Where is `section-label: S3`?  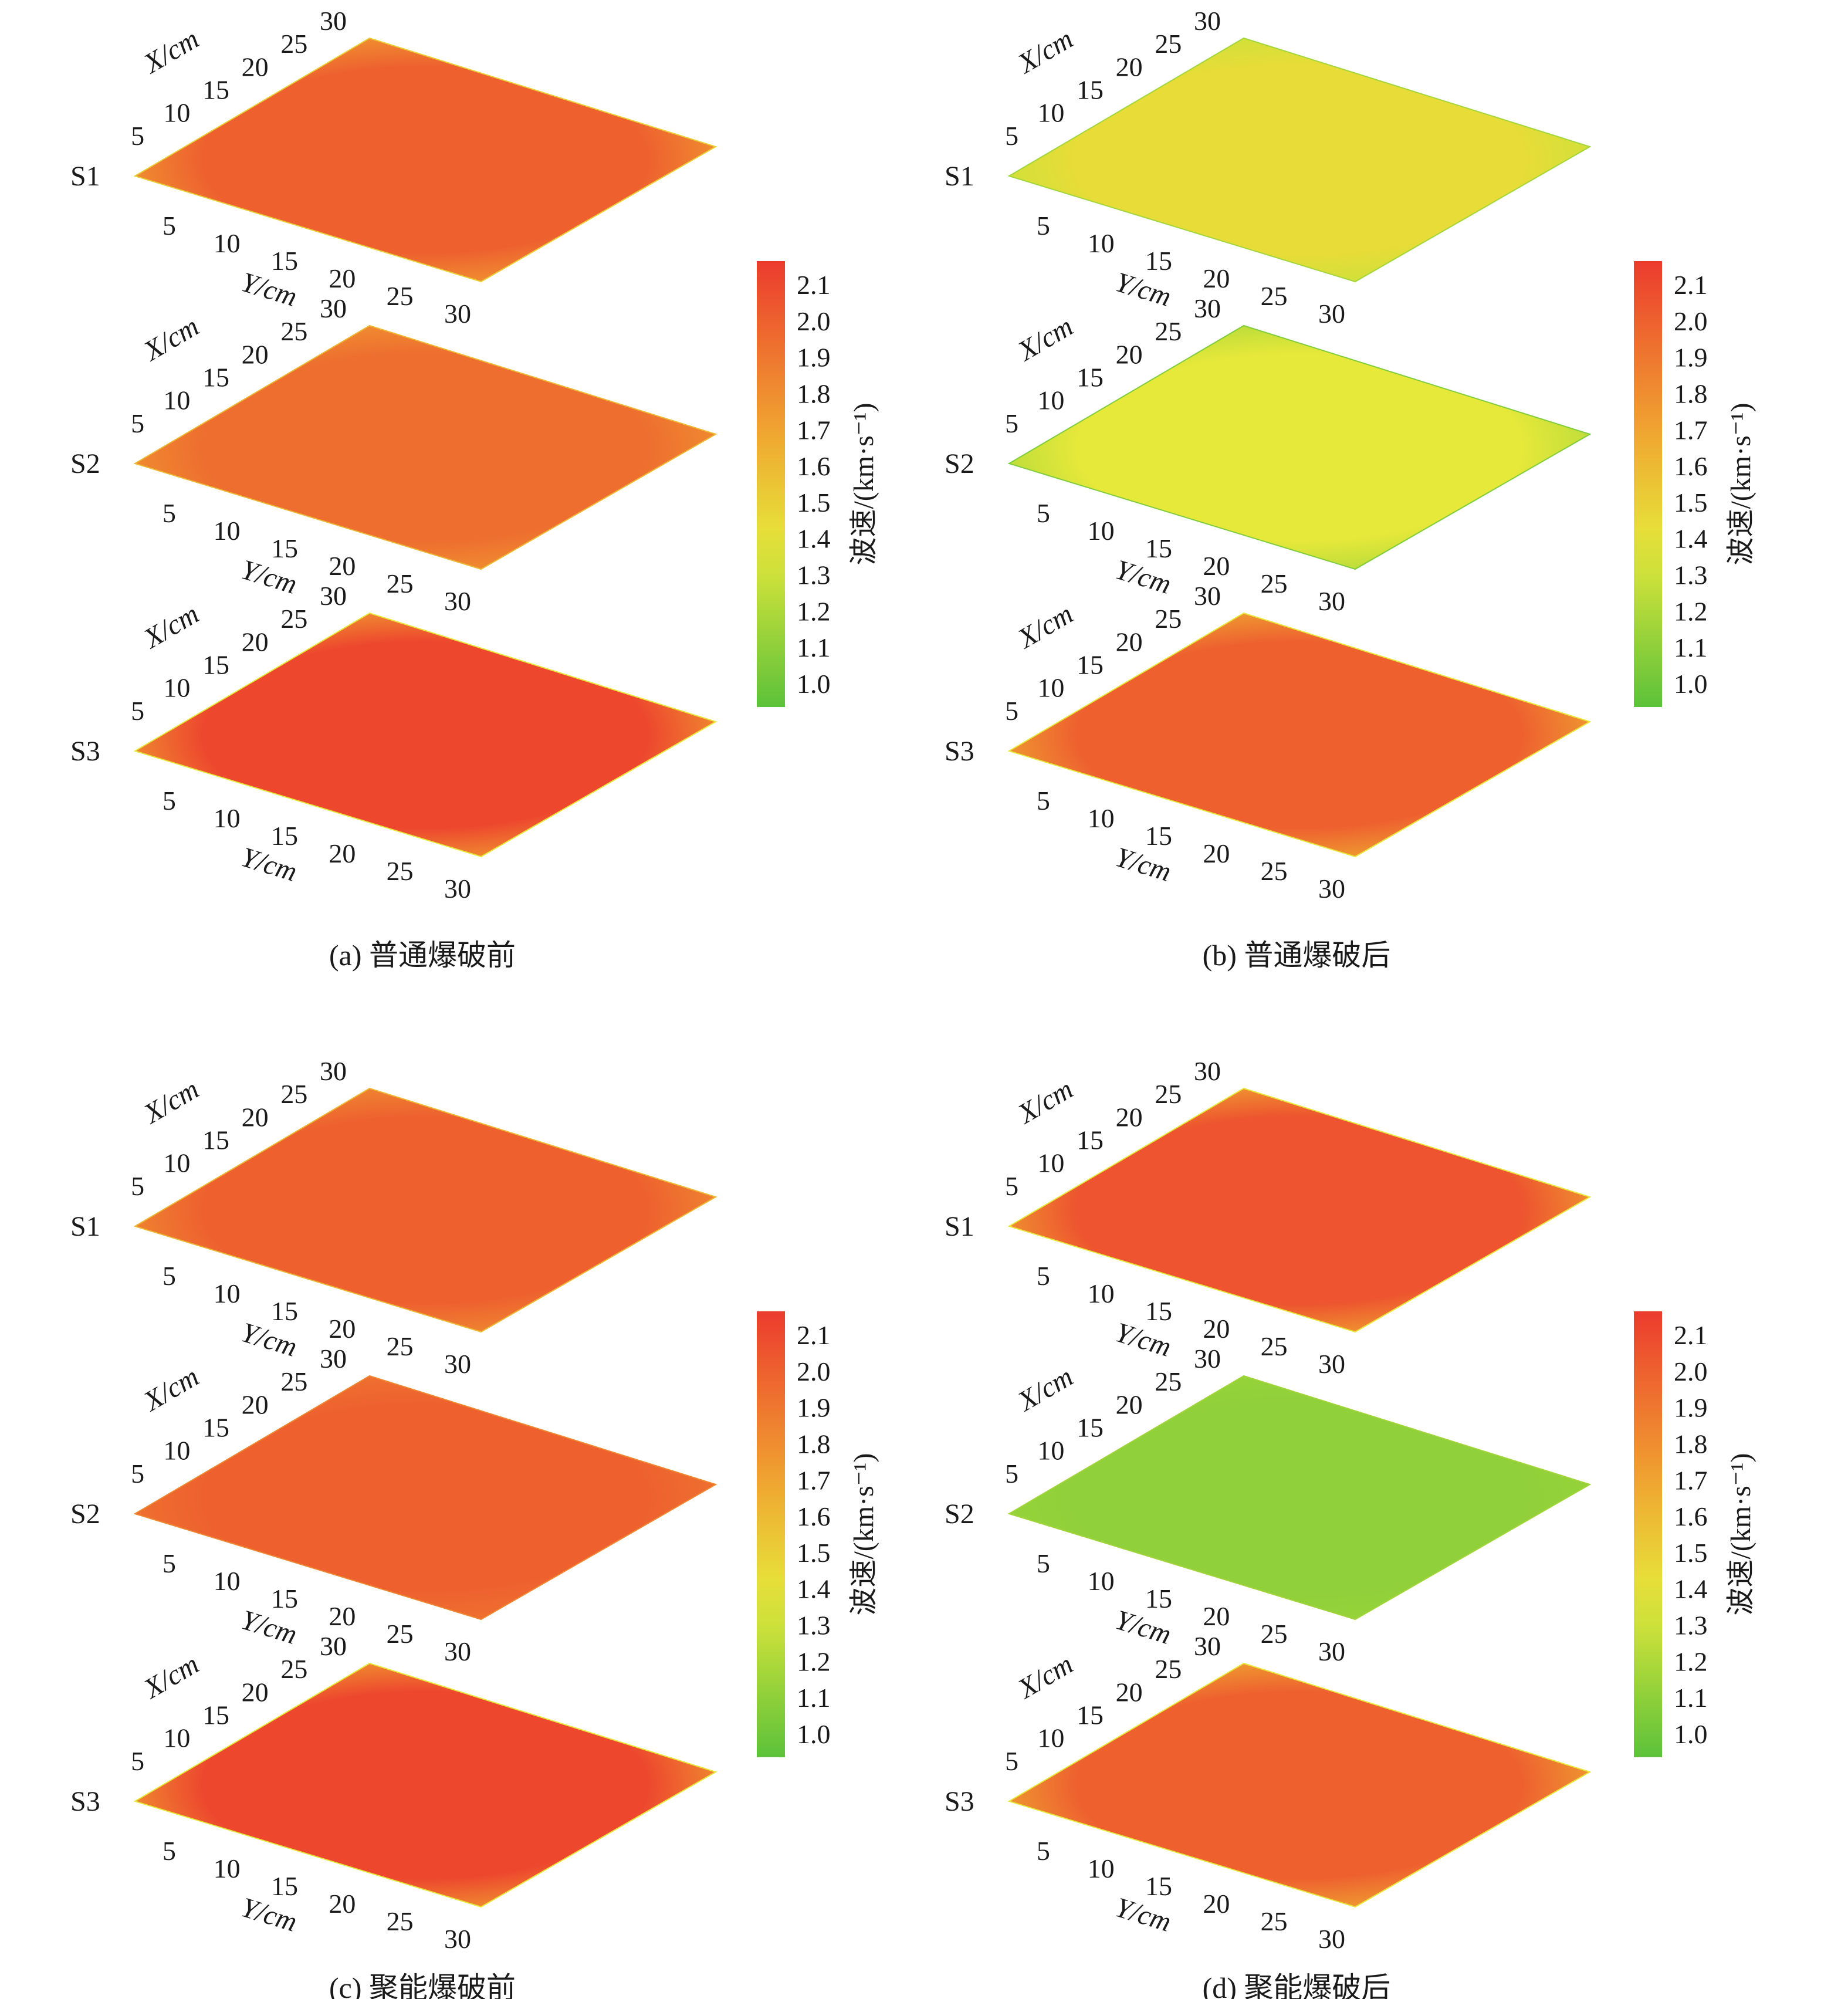 section-label: S3 is located at coordinates (960, 751).